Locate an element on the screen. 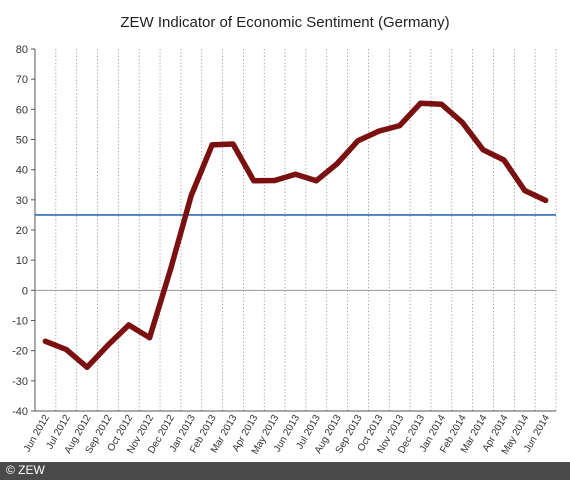 The width and height of the screenshot is (570, 480). footer-bar: © ZEW is located at coordinates (285, 471).